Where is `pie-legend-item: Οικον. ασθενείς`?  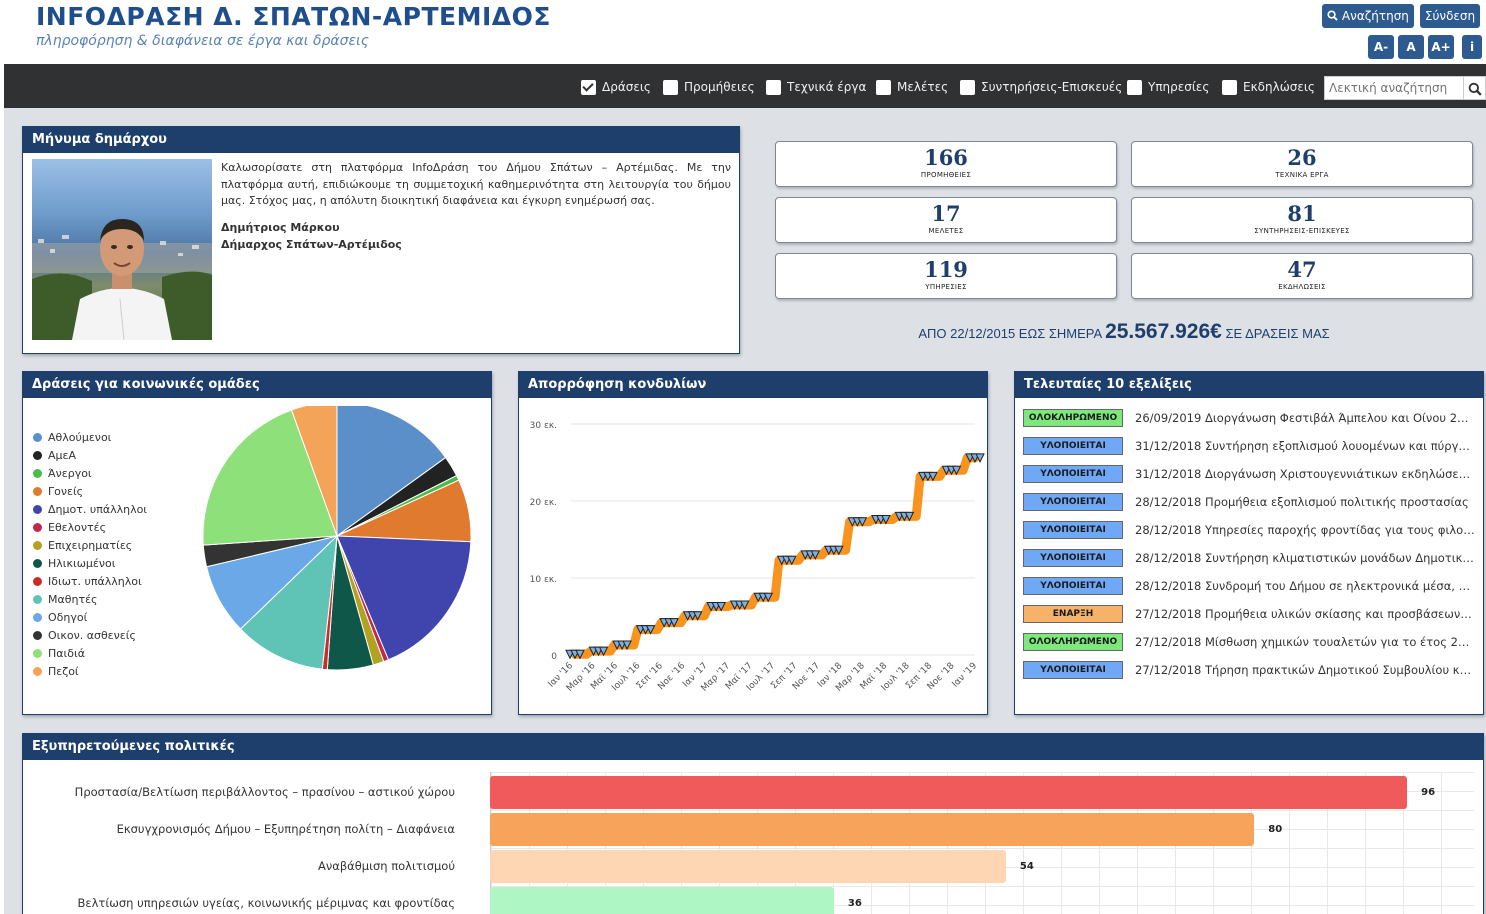
pie-legend-item: Οικον. ασθενείς is located at coordinates (90, 635).